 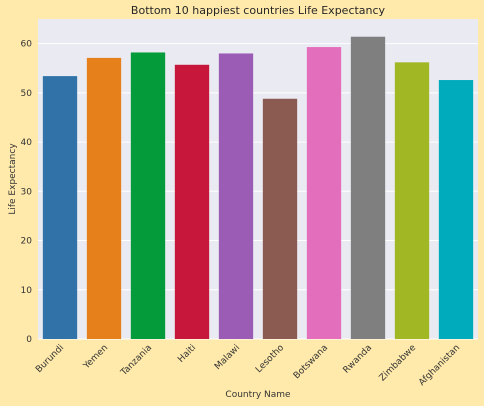 I want to click on y-tick-label: 20, so click(x=27, y=242).